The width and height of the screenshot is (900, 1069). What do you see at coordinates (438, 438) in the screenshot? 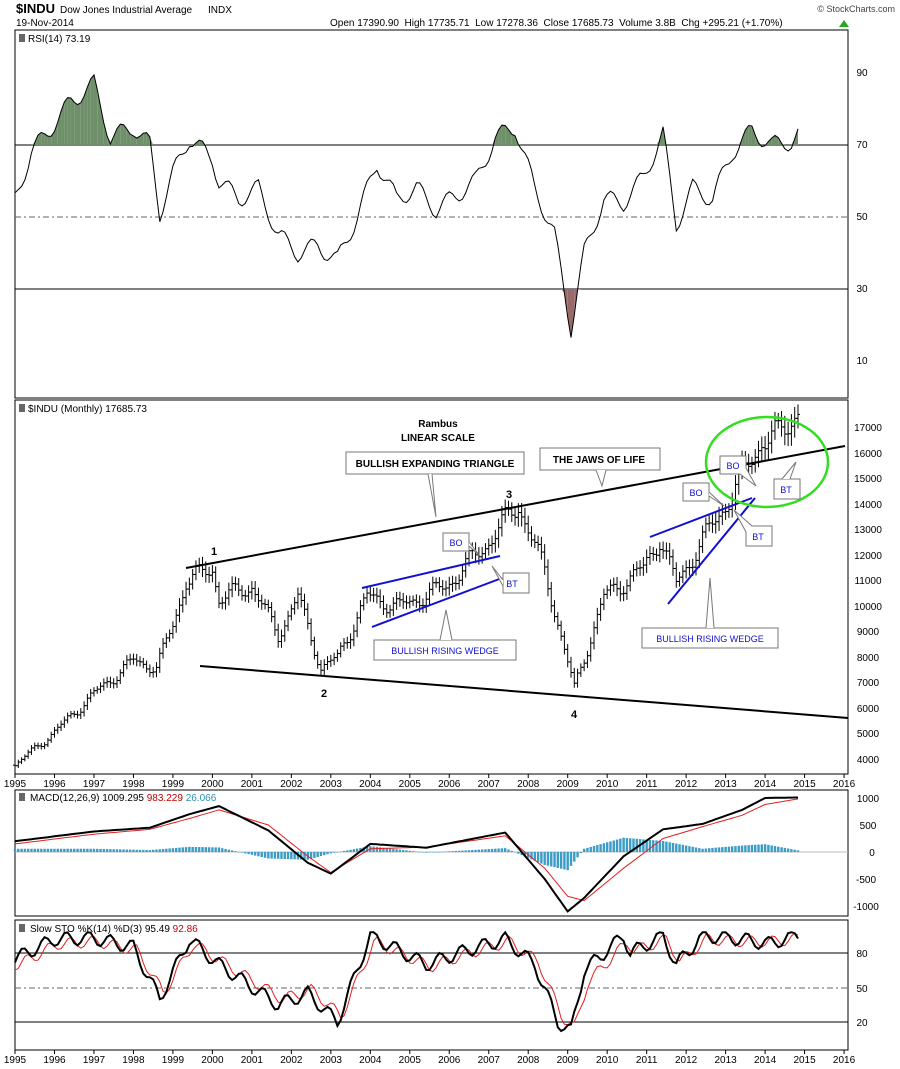
I see `scale-label: LINEAR SCALE` at bounding box center [438, 438].